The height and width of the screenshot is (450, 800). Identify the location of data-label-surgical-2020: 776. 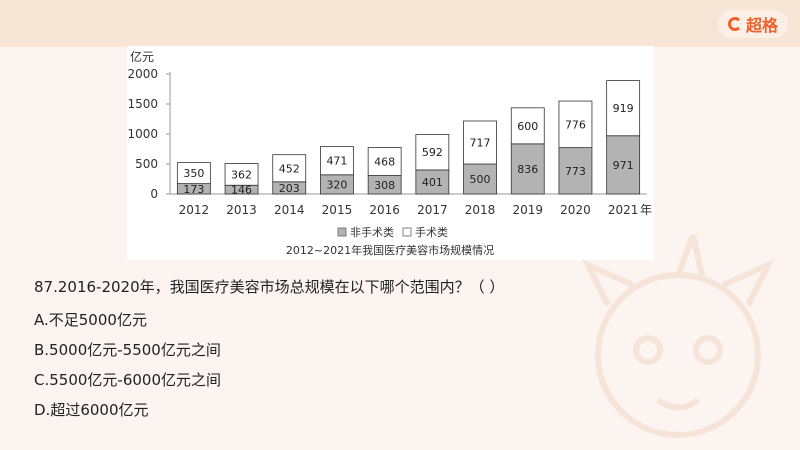
(575, 124).